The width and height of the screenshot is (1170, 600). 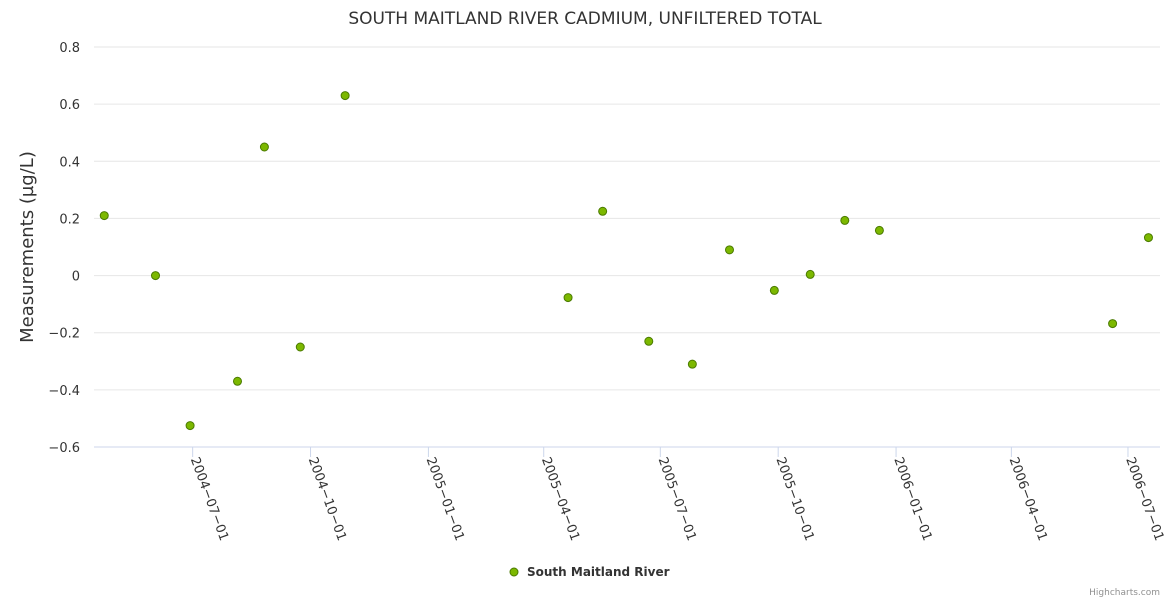 What do you see at coordinates (64, 391) in the screenshot?
I see `y-tick-label: −0.4` at bounding box center [64, 391].